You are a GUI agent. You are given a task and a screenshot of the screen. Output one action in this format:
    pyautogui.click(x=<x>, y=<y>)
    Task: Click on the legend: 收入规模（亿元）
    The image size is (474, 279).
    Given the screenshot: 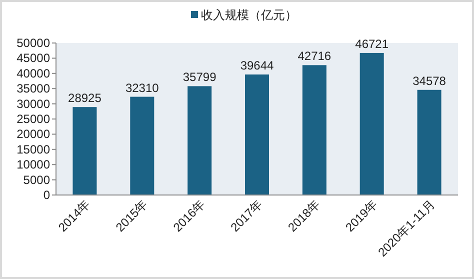 What is the action you would take?
    pyautogui.click(x=244, y=15)
    